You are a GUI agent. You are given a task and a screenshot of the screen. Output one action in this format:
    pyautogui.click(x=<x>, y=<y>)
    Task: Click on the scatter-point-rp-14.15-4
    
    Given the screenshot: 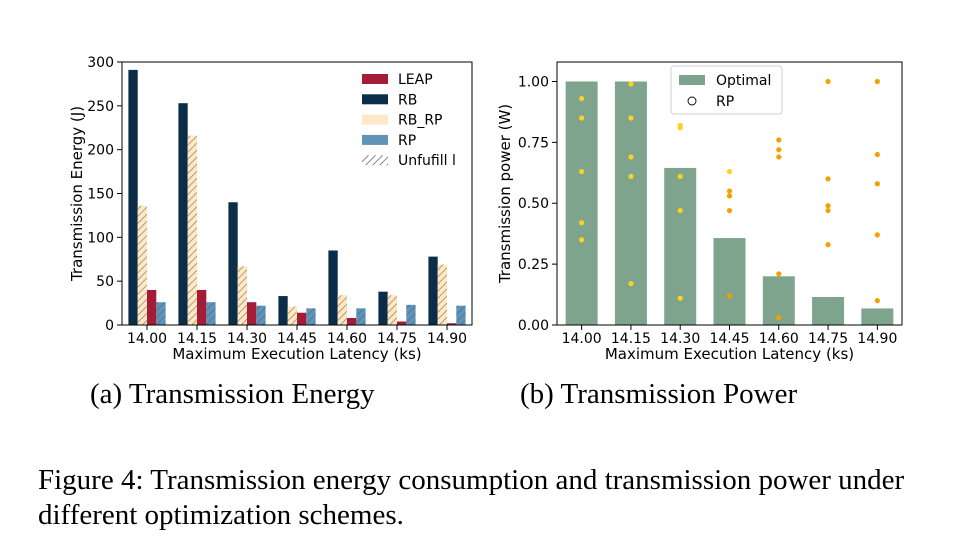 What is the action you would take?
    pyautogui.click(x=631, y=284)
    